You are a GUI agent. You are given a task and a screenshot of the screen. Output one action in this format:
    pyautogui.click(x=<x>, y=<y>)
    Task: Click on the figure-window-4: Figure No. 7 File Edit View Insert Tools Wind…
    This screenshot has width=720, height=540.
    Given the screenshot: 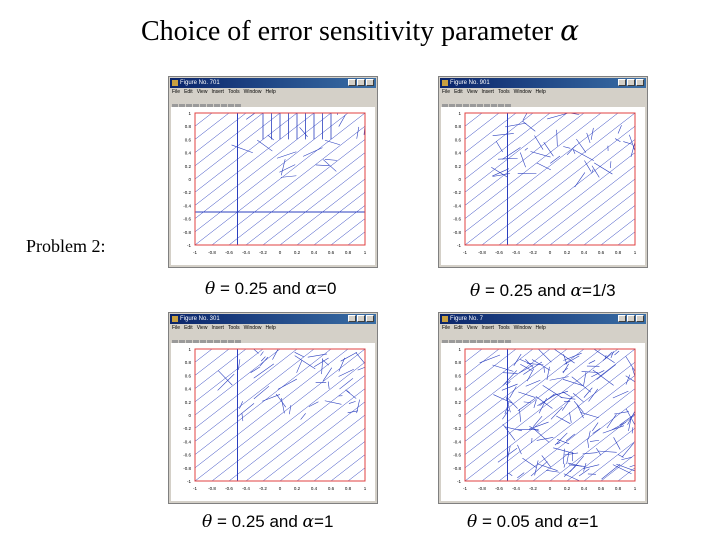 What is the action you would take?
    pyautogui.click(x=543, y=408)
    